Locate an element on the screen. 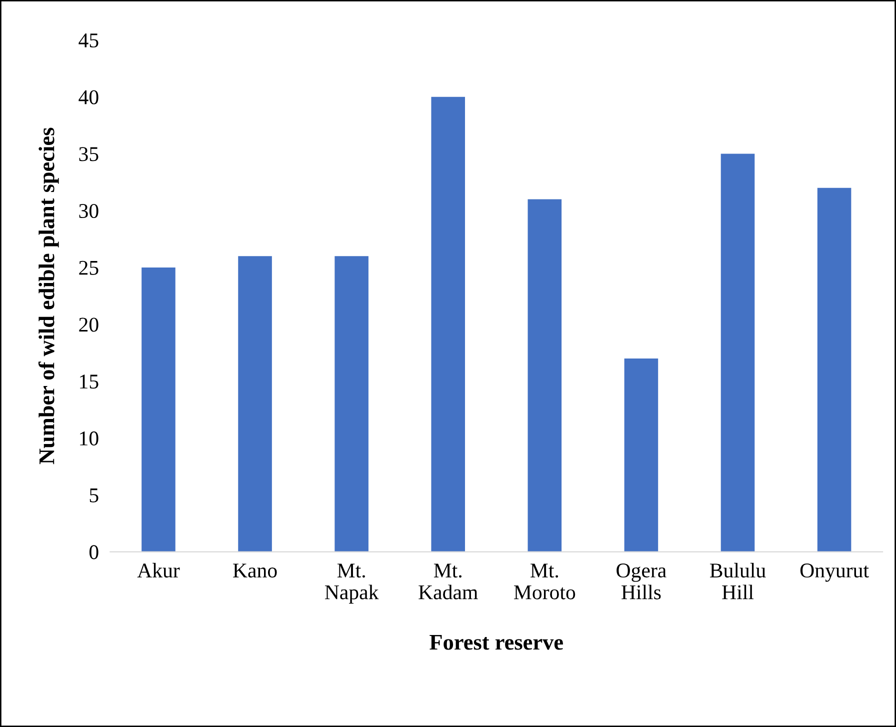 The image size is (896, 727). y-tick-label: 25 is located at coordinates (88, 267).